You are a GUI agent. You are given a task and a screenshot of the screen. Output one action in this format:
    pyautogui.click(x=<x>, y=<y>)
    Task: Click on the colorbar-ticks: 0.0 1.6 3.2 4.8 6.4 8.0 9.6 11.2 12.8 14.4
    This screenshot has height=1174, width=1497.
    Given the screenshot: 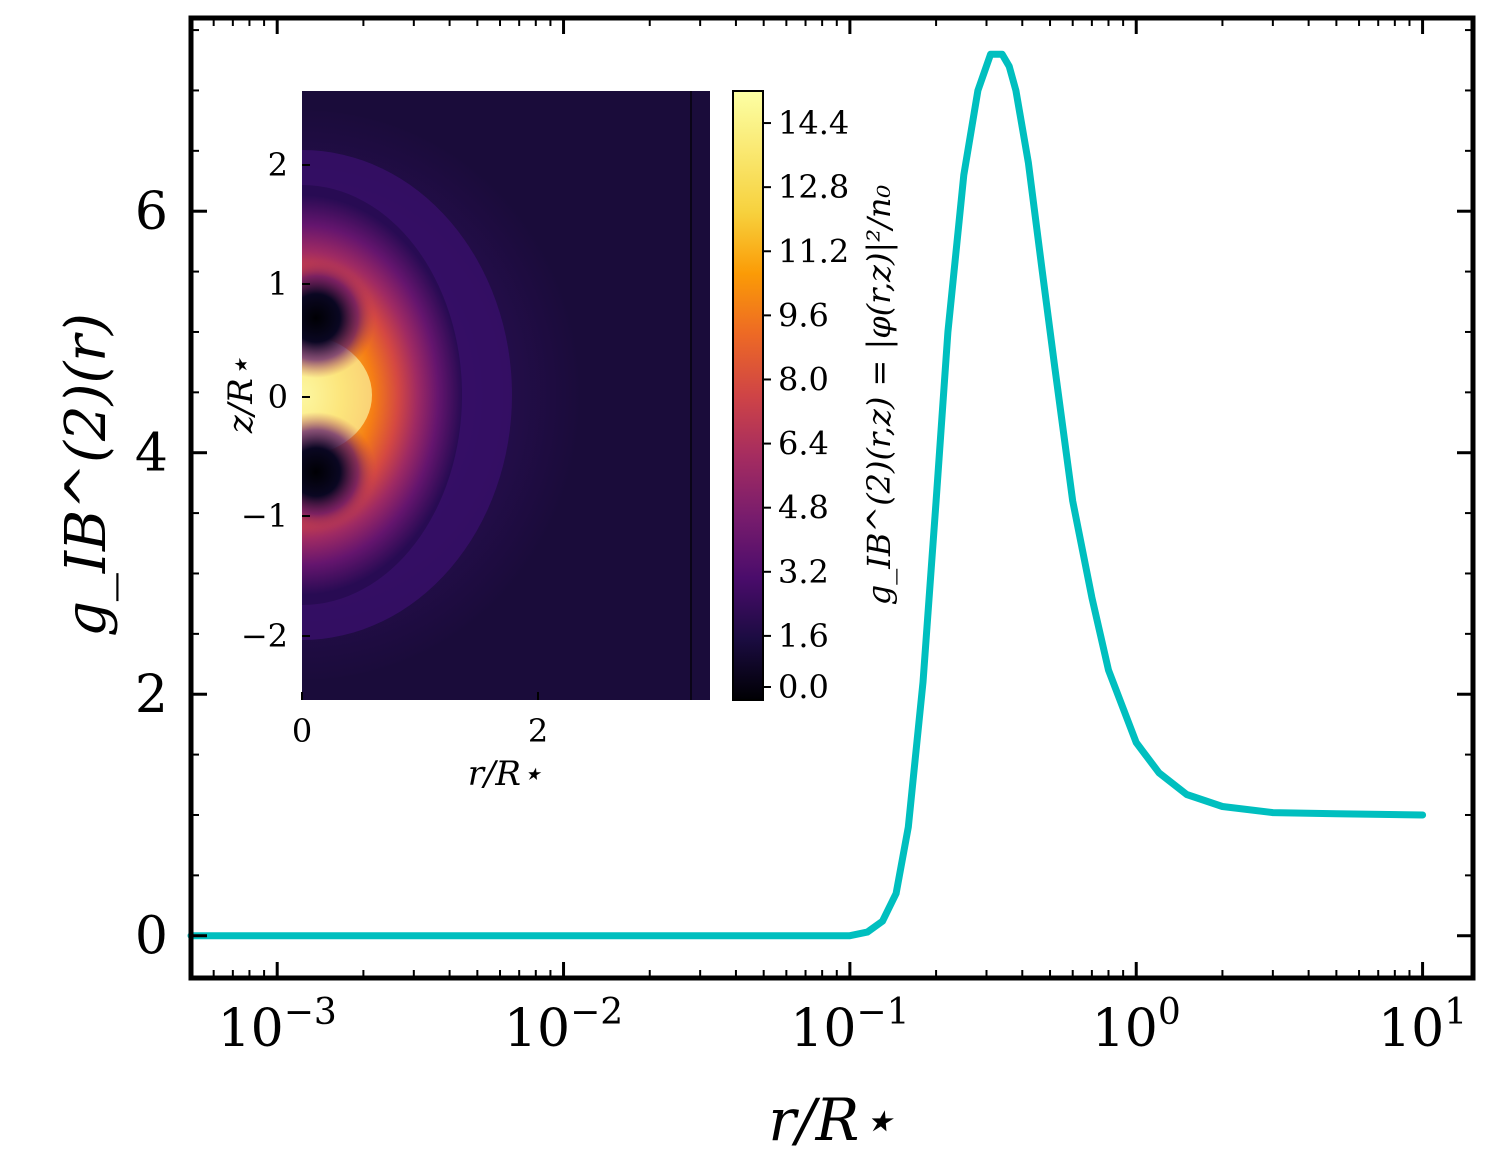 What is the action you would take?
    pyautogui.click(x=806, y=405)
    